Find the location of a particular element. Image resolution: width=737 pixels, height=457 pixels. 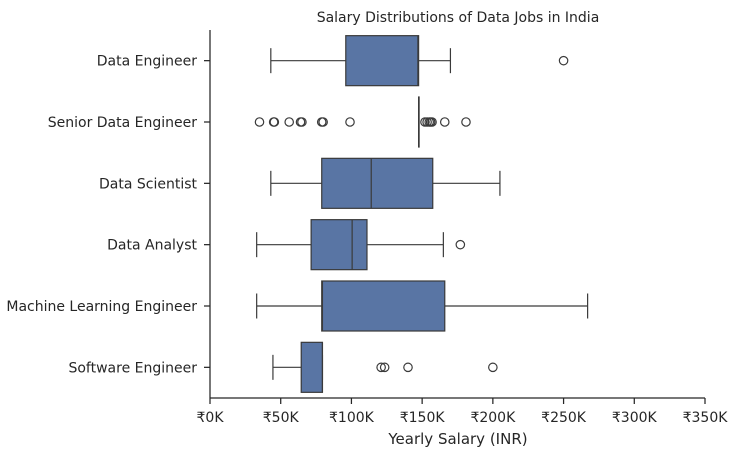

x-axis-label: Yearly Salary (INR) is located at coordinates (457, 439).